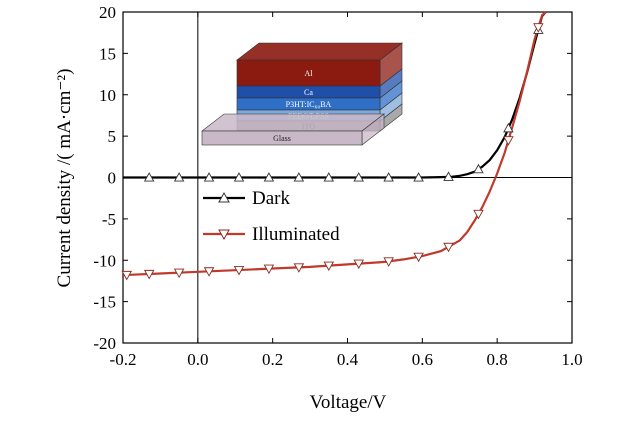 Image resolution: width=633 pixels, height=424 pixels. I want to click on x-axis-title: Voltage/V, so click(348, 402).